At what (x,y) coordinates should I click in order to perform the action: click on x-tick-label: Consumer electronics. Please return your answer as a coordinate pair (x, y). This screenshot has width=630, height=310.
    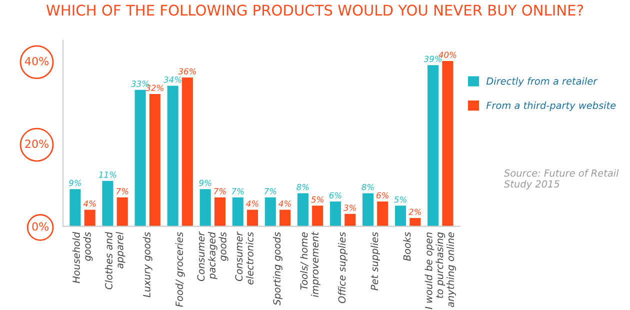
    Looking at the image, I should click on (244, 257).